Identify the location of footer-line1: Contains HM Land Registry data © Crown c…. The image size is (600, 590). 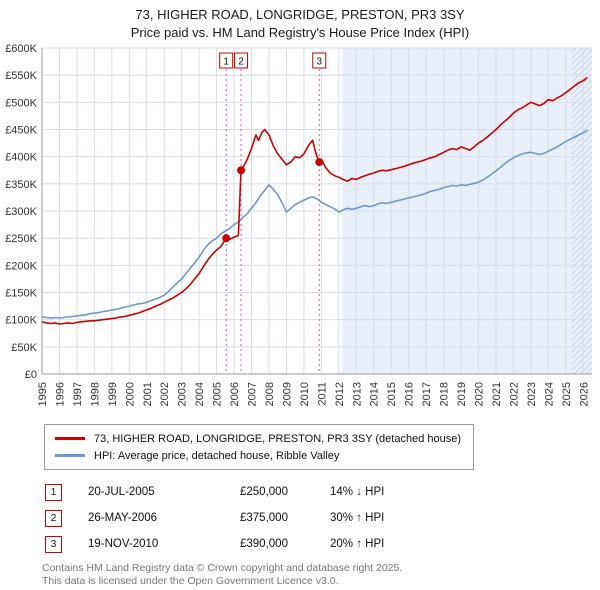
(222, 568).